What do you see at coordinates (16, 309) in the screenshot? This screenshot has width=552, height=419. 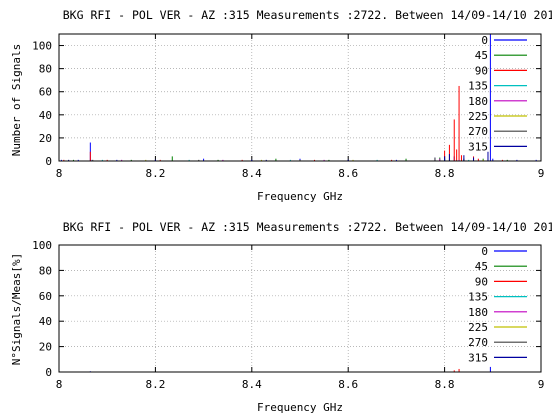 I see `y-axis-label: N°Signals/Meas[%]` at bounding box center [16, 309].